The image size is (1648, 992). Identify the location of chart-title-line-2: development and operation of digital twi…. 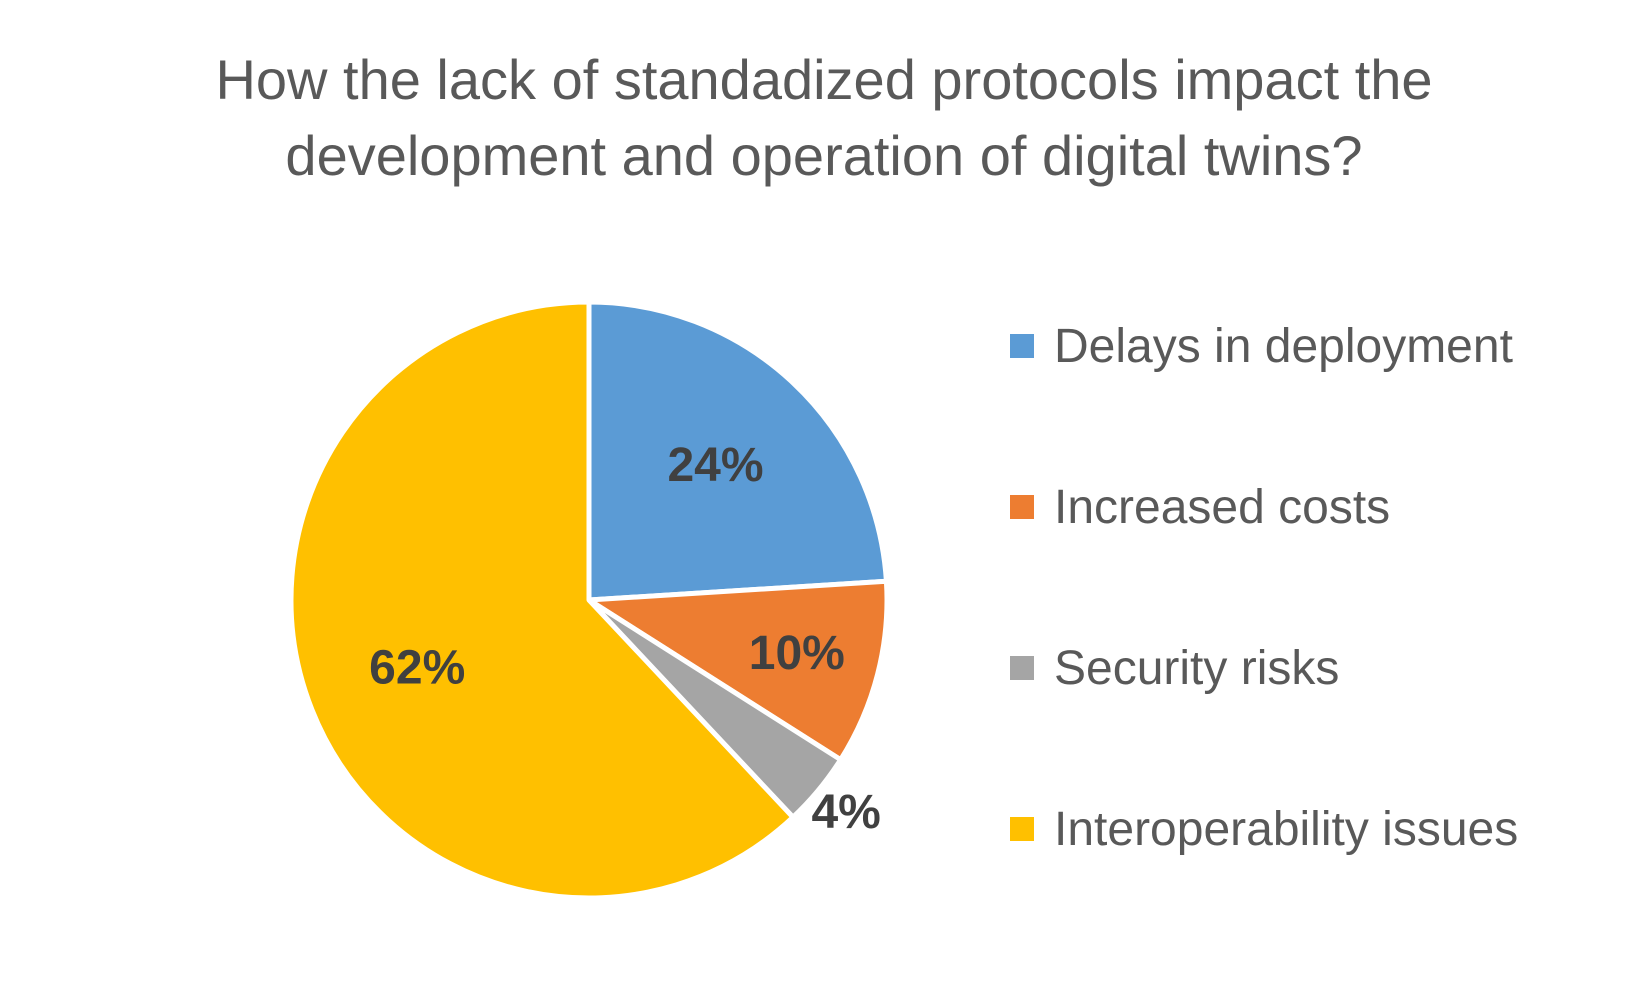
(824, 155).